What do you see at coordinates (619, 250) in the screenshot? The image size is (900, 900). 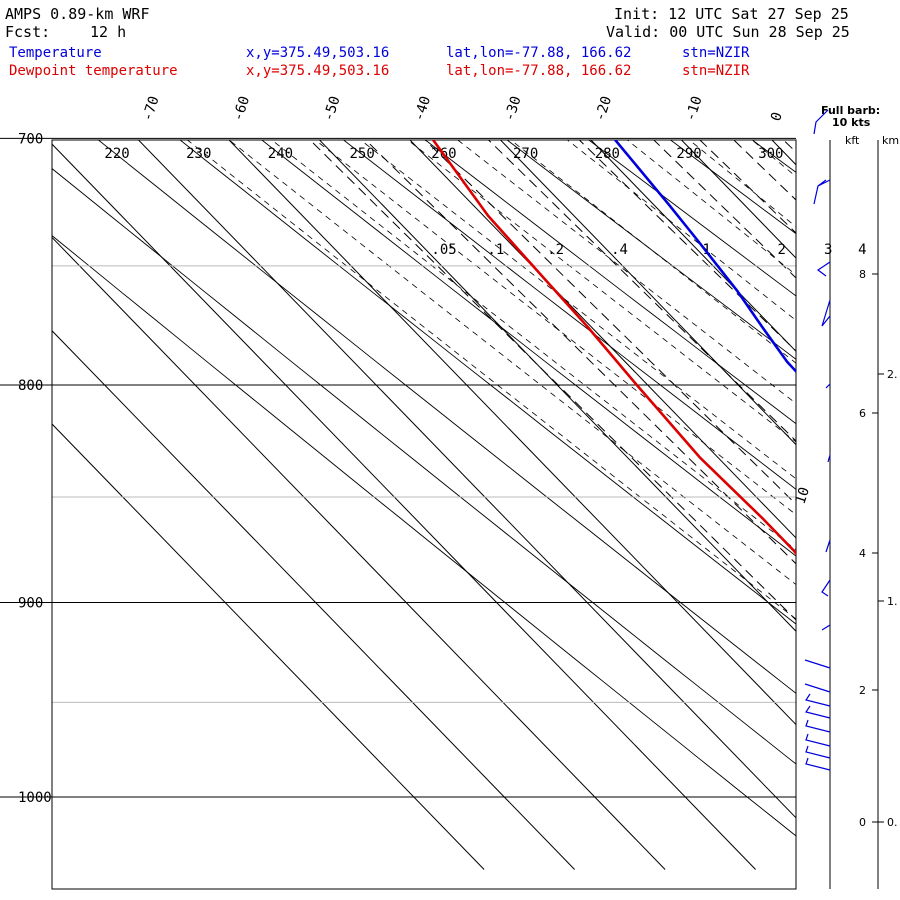 I see `mixing-ratio-label: .4` at bounding box center [619, 250].